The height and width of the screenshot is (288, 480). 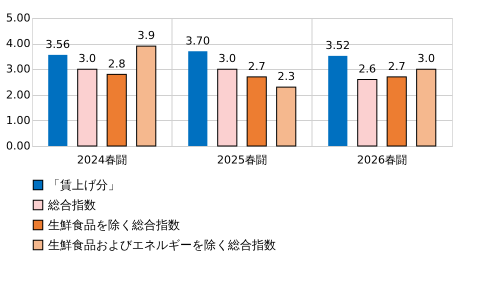 I want to click on y-tick-label: 5.00, so click(x=18, y=18).